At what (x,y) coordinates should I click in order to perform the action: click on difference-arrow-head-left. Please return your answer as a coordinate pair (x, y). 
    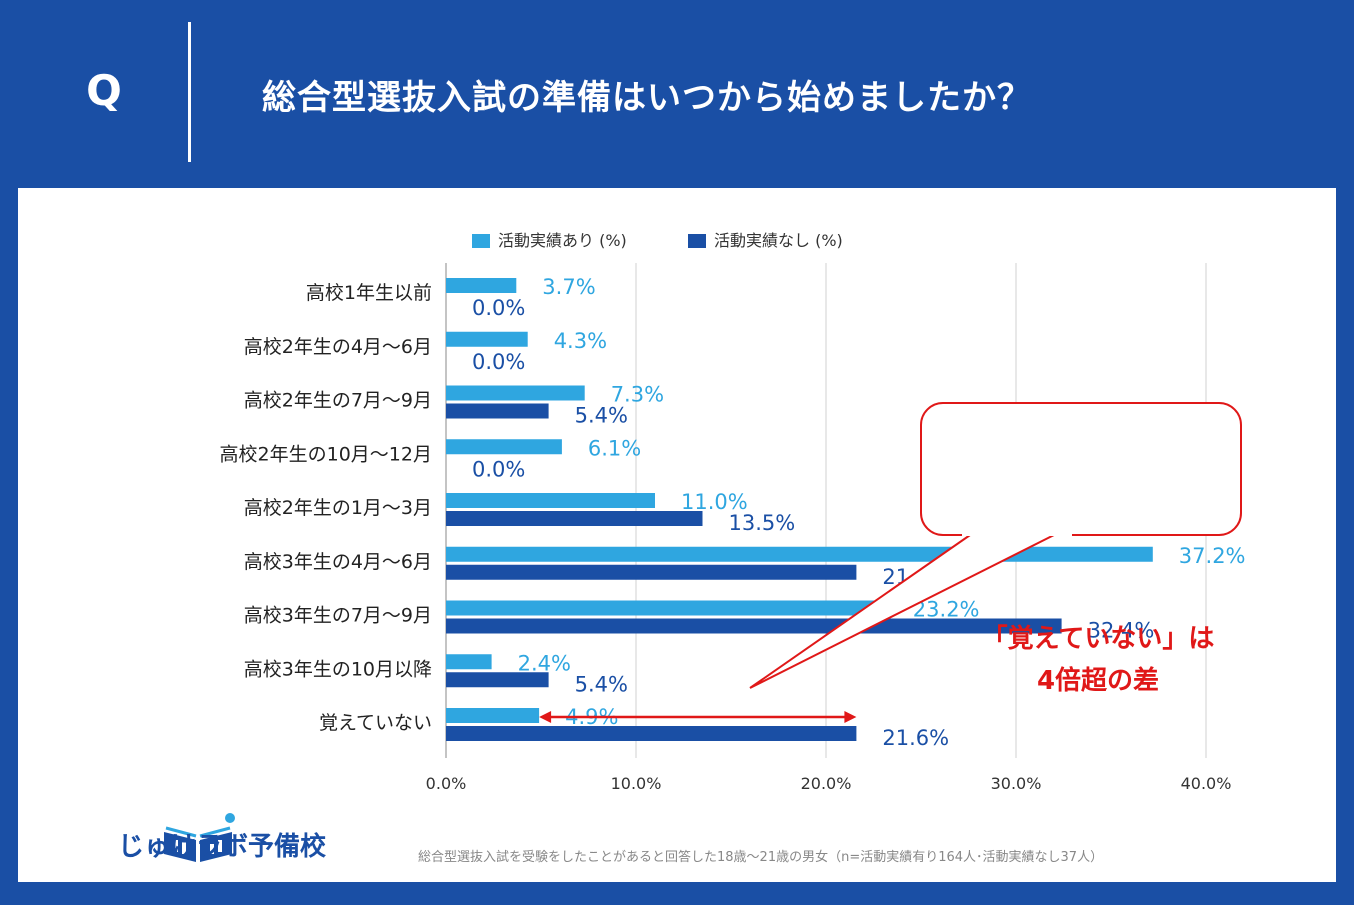
    Looking at the image, I should click on (545, 717).